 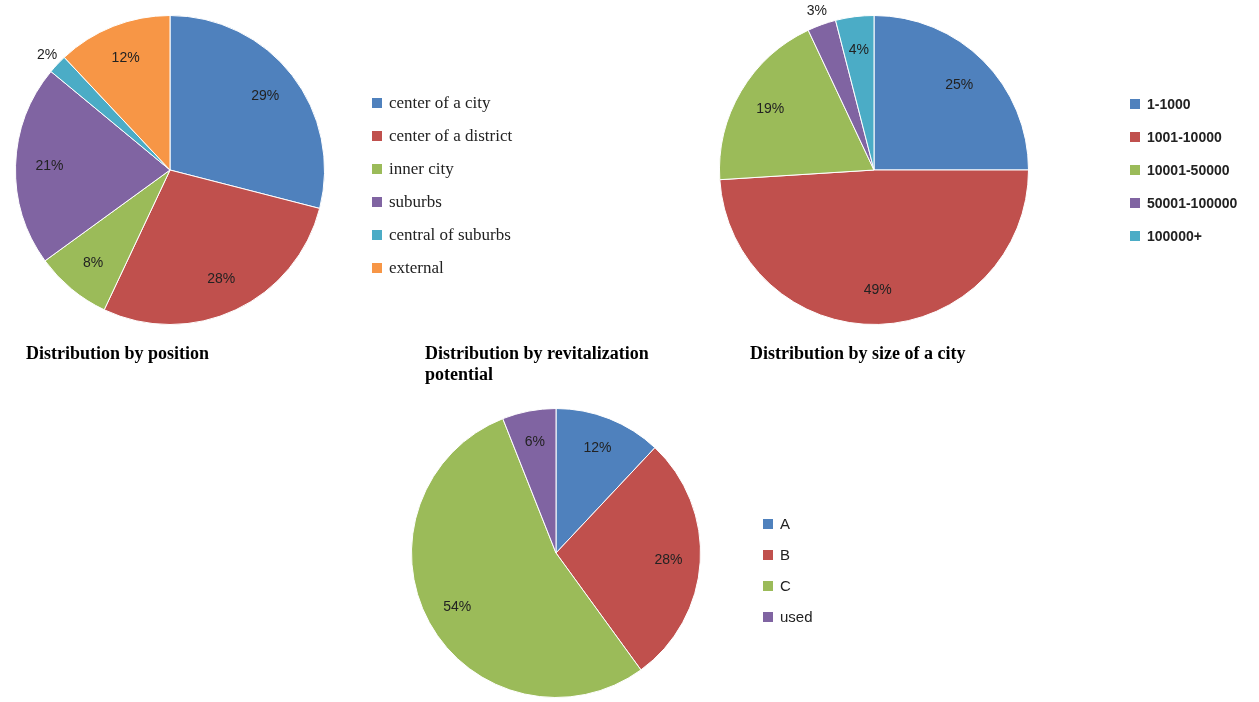 I want to click on legend-label: inner city, so click(x=421, y=168).